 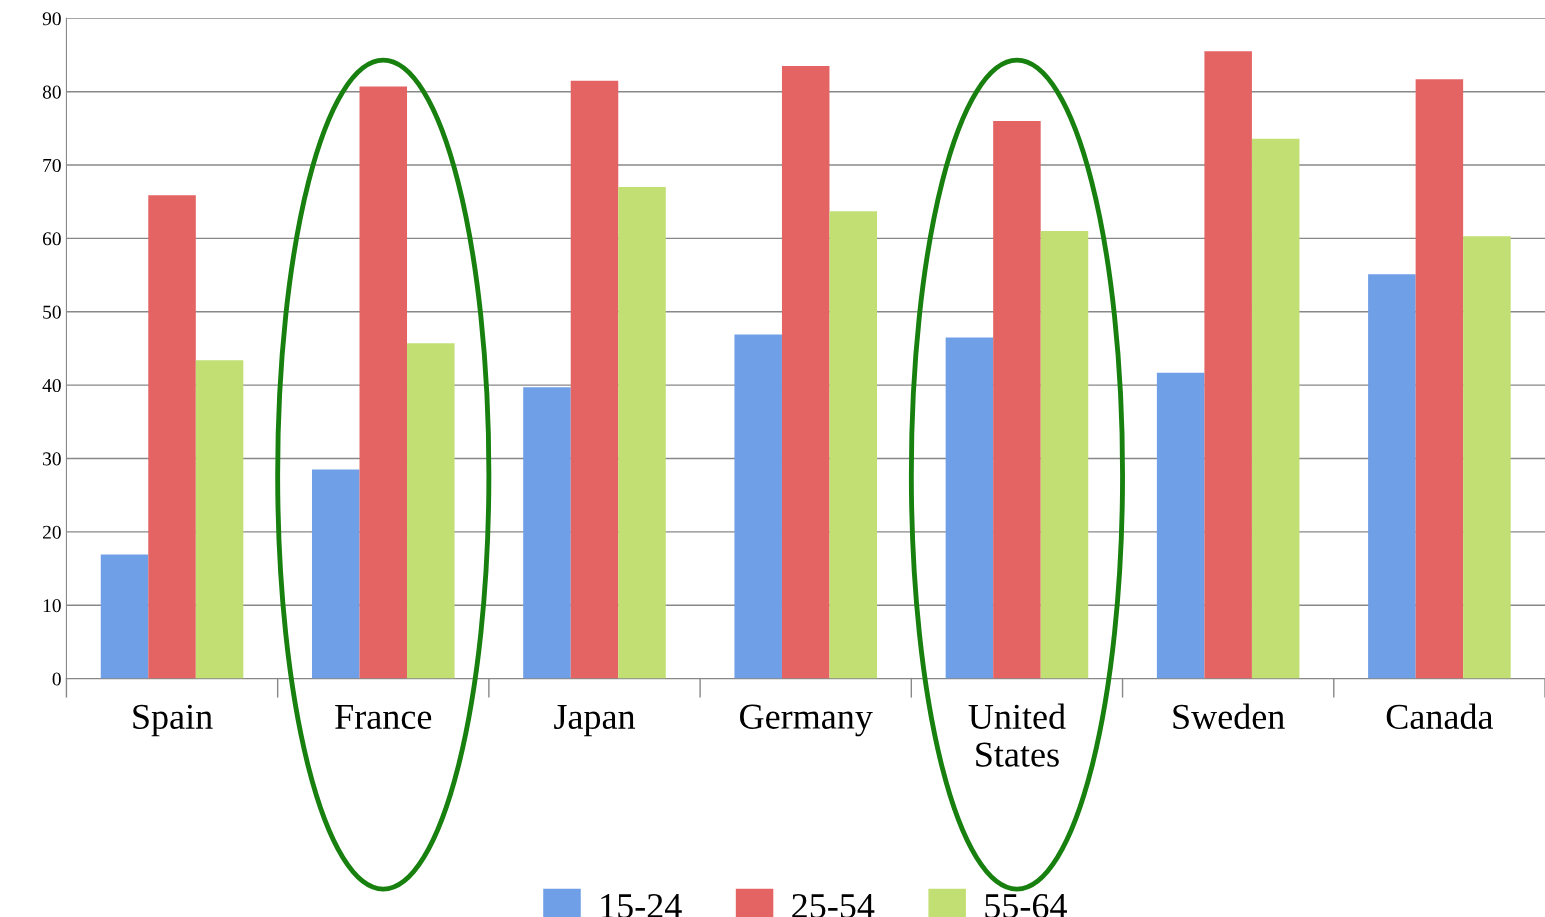 I want to click on y-tick-label: 70, so click(x=52, y=165).